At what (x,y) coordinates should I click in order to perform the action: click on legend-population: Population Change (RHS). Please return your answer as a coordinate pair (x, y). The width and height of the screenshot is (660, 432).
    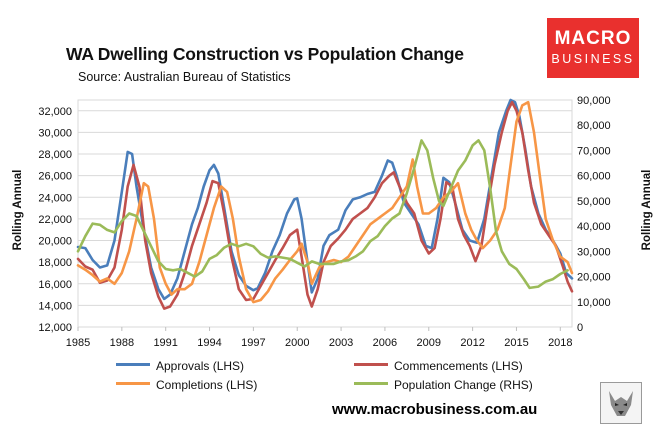
    Looking at the image, I should click on (443, 384).